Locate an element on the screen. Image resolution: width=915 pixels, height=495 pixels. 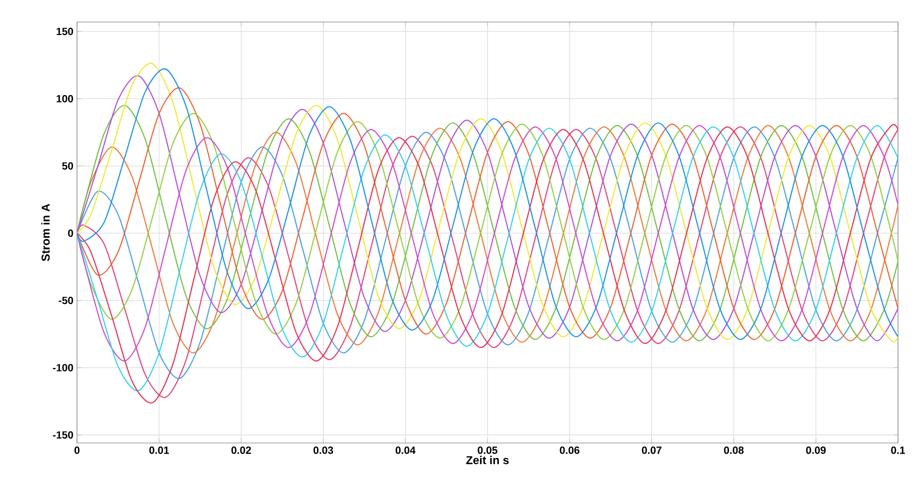
y-tick-label: -150 is located at coordinates (63, 435).